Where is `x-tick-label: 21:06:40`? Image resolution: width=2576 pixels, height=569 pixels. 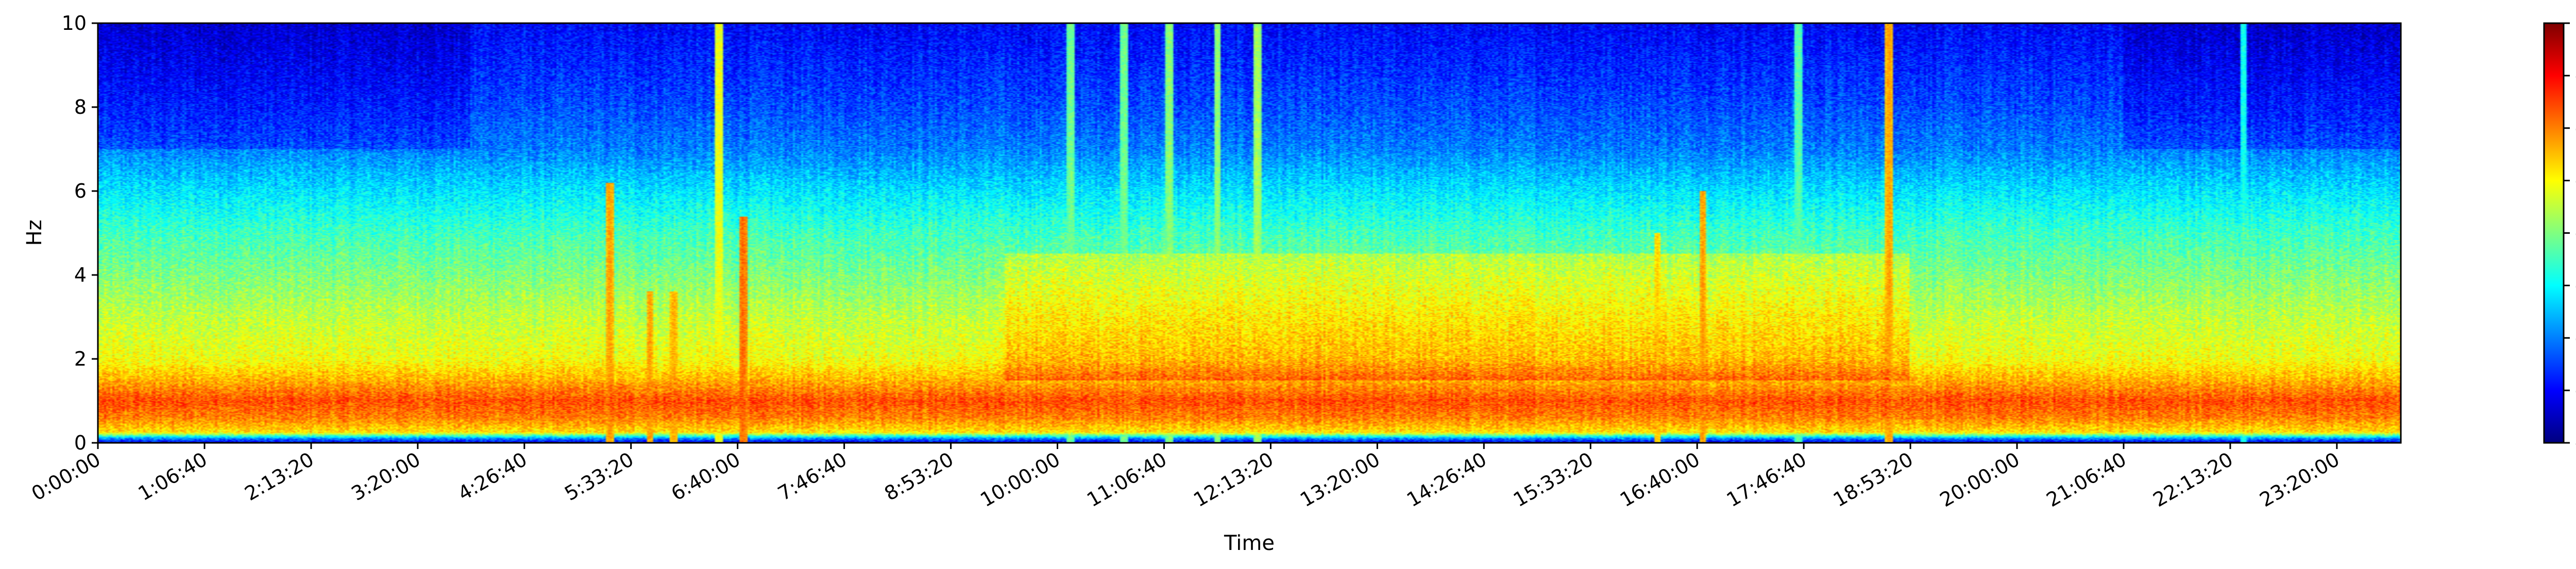
x-tick-label: 21:06:40 is located at coordinates (2086, 479).